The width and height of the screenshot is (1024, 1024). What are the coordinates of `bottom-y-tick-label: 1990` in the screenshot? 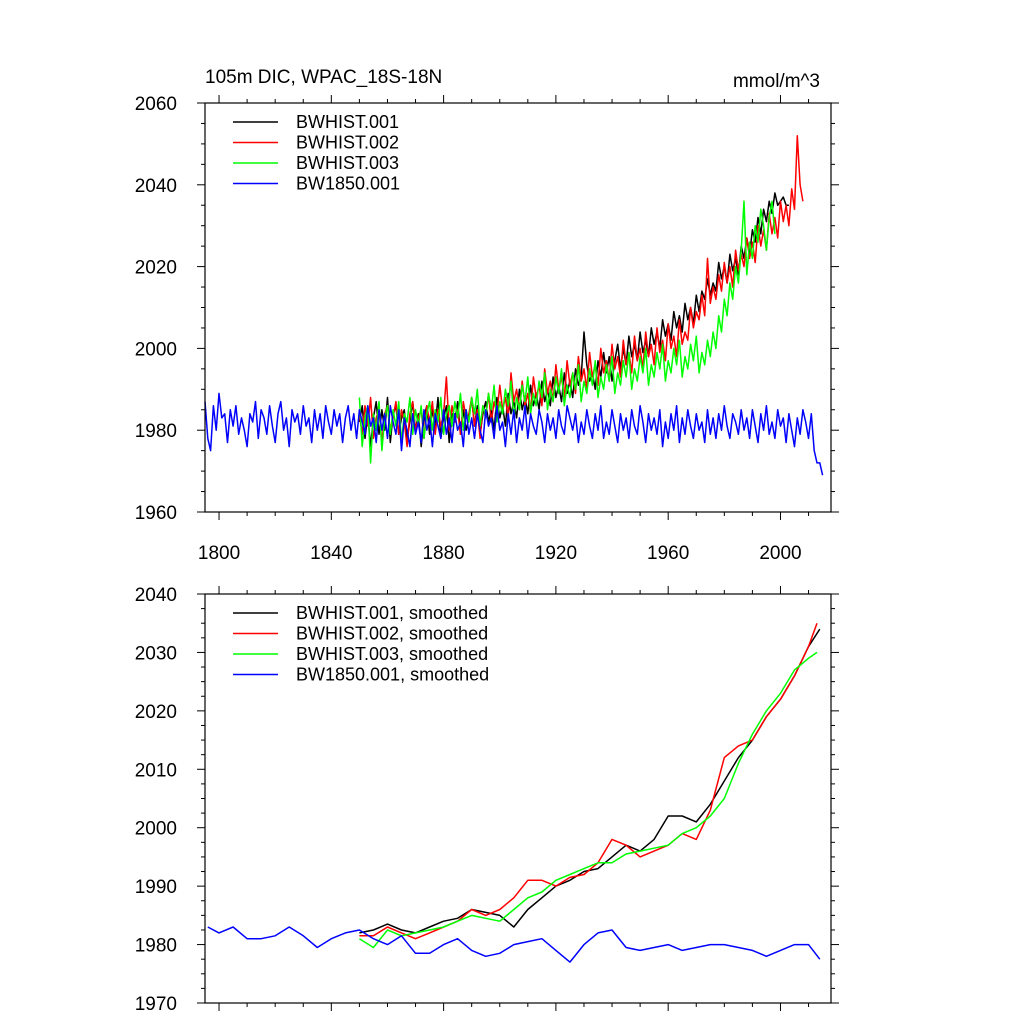 It's located at (156, 887).